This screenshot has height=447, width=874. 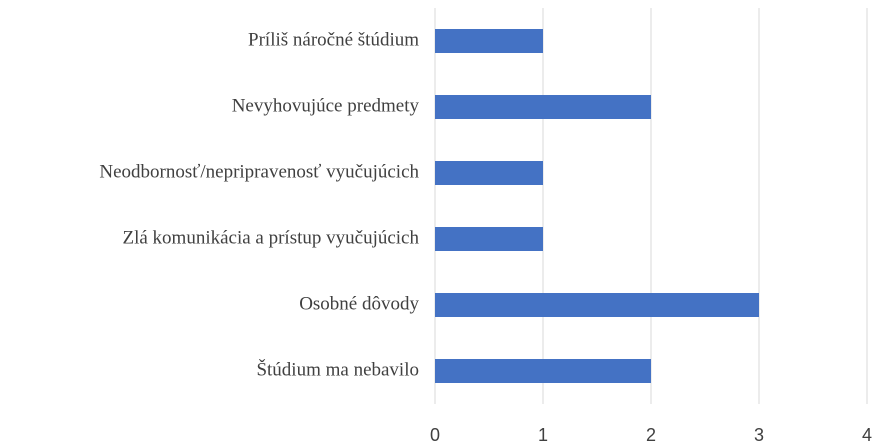 I want to click on y-tick-label: Štúdium ma nebavilo, so click(x=337, y=369).